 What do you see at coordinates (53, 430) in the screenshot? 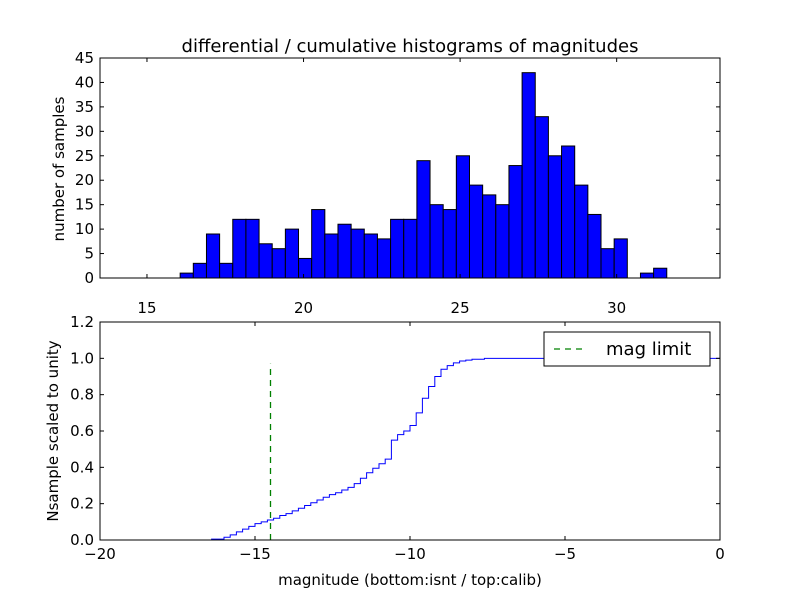
I see `cumulative-y-axis-label: Nsample scaled to unity` at bounding box center [53, 430].